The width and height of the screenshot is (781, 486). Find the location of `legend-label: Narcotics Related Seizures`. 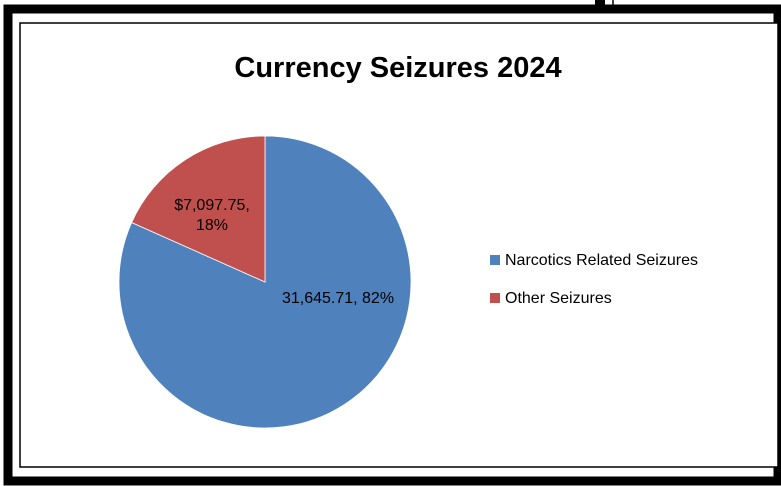

legend-label: Narcotics Related Seizures is located at coordinates (601, 260).